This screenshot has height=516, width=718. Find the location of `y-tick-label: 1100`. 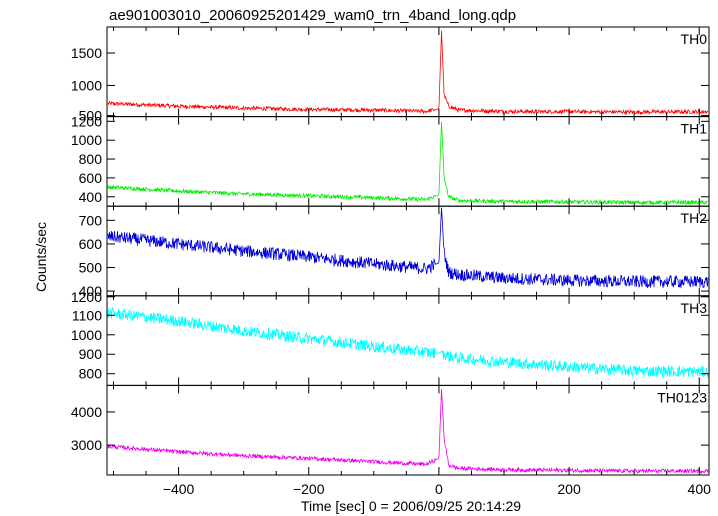

y-tick-label: 1100 is located at coordinates (87, 315).